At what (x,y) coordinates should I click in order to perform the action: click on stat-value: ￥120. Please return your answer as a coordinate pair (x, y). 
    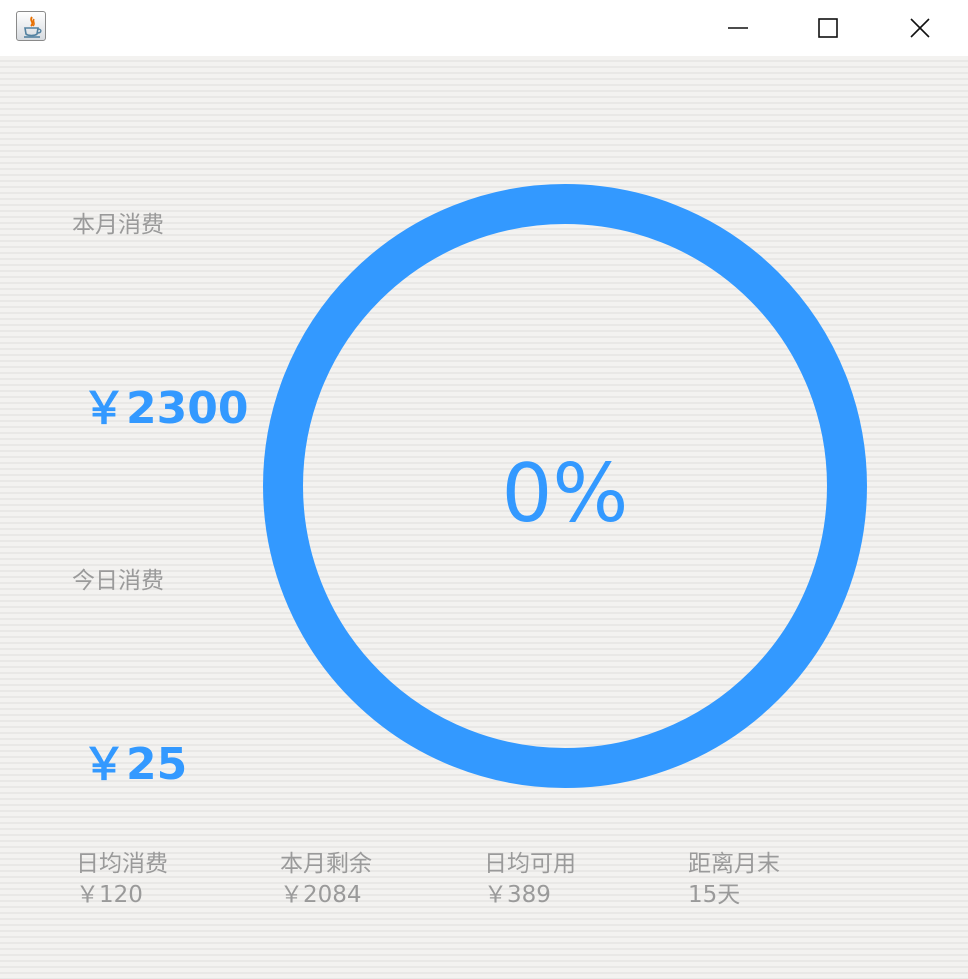
    Looking at the image, I should click on (109, 895).